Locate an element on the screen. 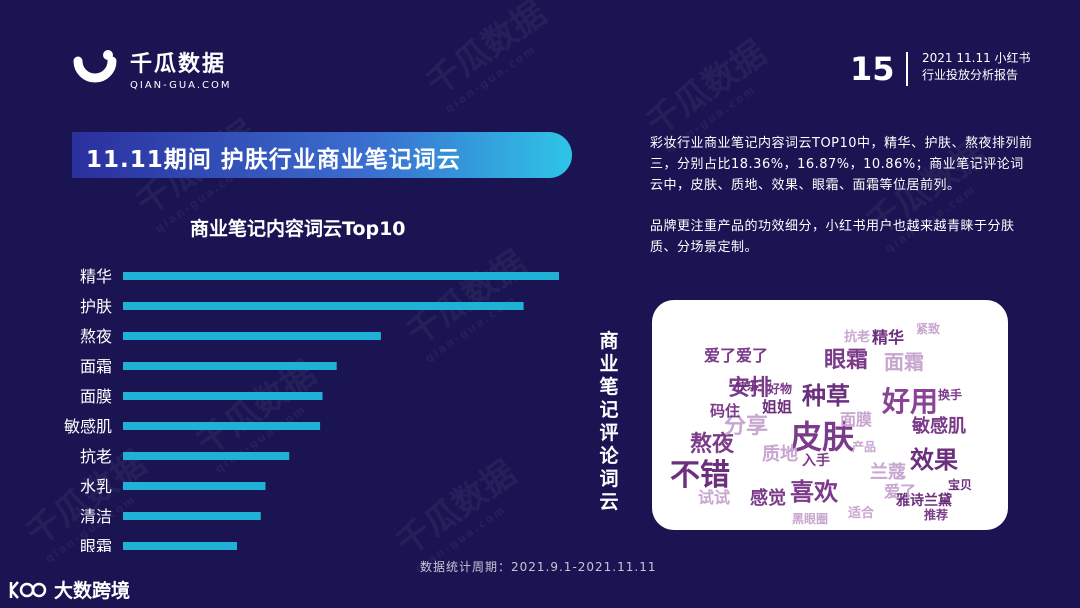  bar-label: 抗老 is located at coordinates (96, 456).